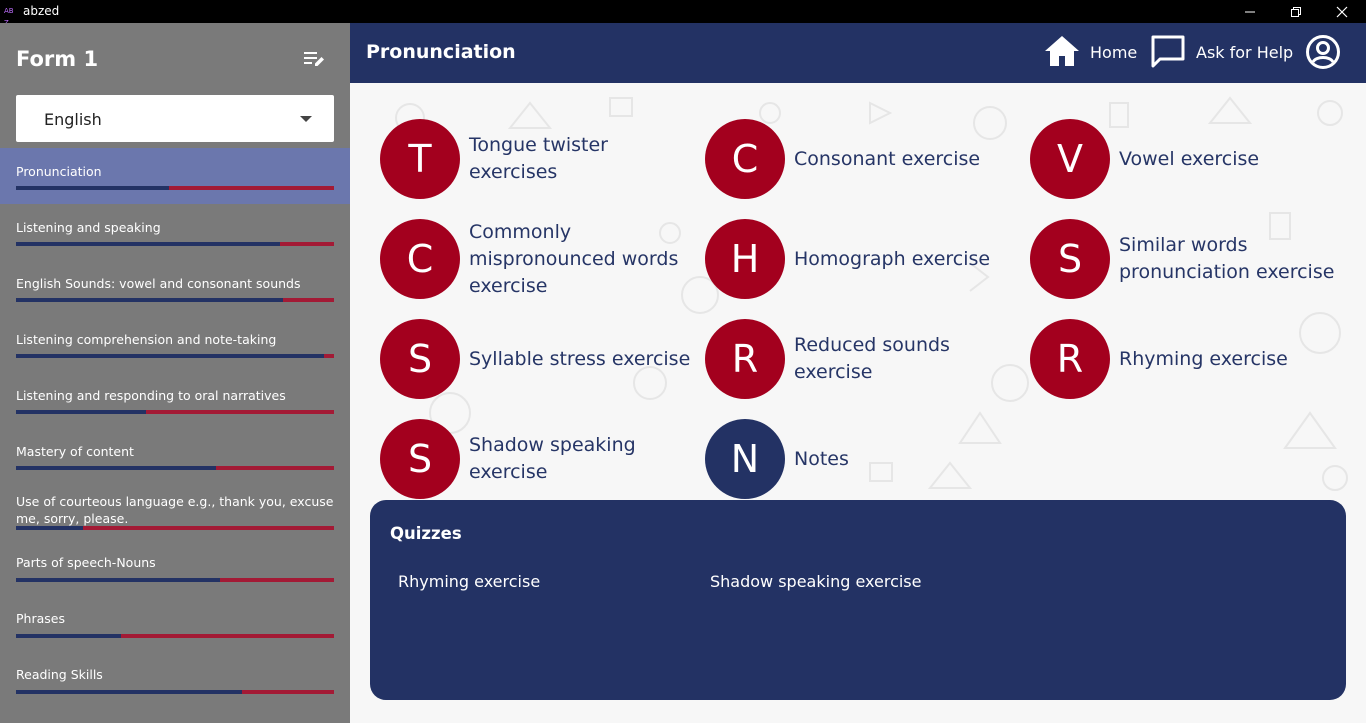 This screenshot has height=723, width=1366. What do you see at coordinates (872, 358) in the screenshot?
I see `exercise-label: Reduced sounds exercise` at bounding box center [872, 358].